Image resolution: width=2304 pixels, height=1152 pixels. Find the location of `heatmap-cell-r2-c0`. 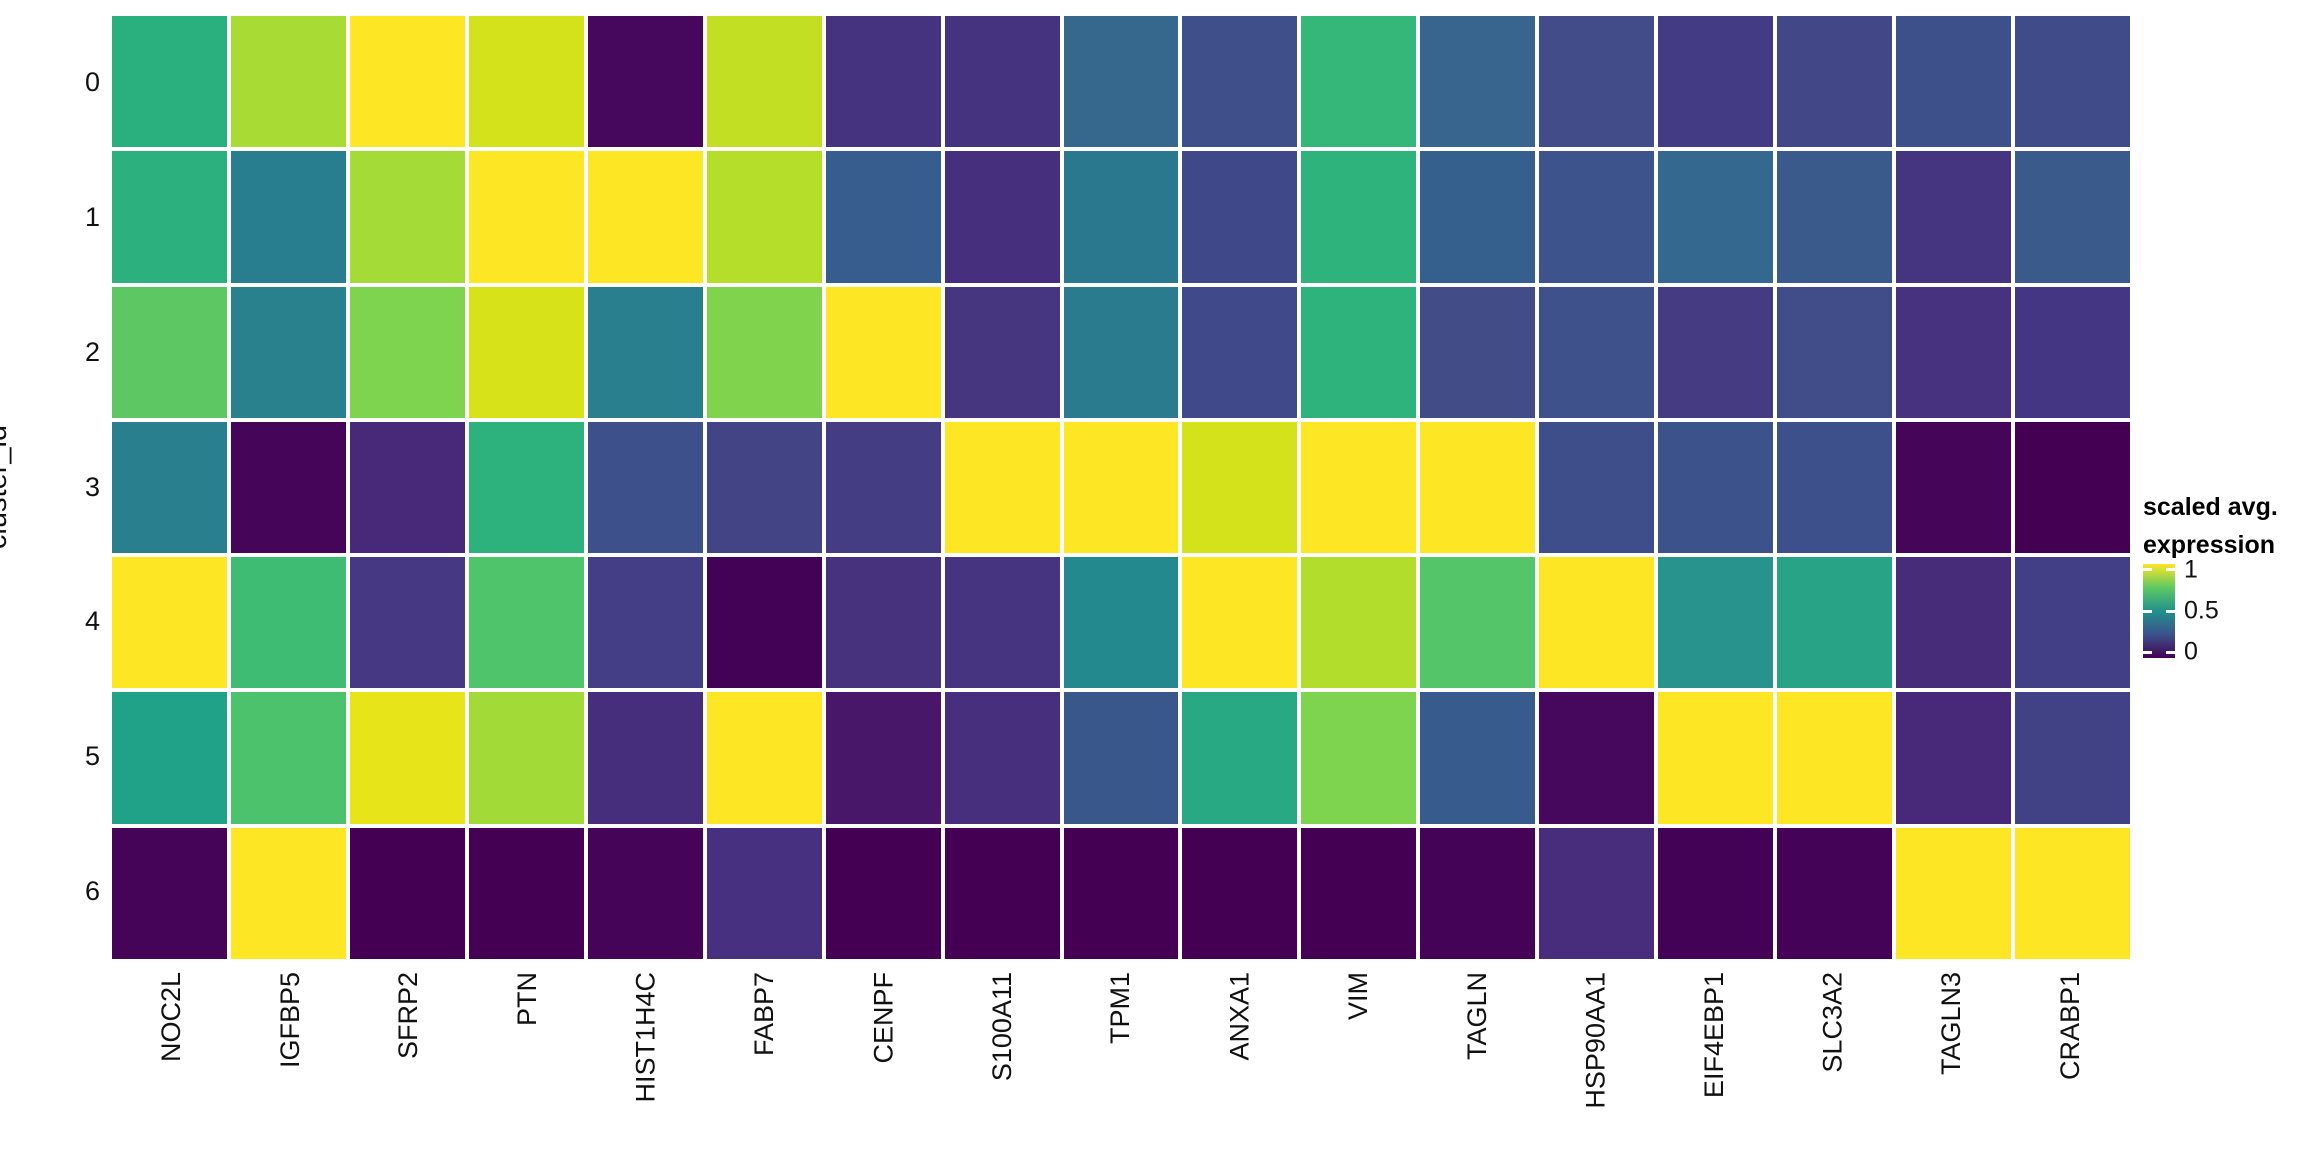

heatmap-cell-r2-c0 is located at coordinates (169, 352).